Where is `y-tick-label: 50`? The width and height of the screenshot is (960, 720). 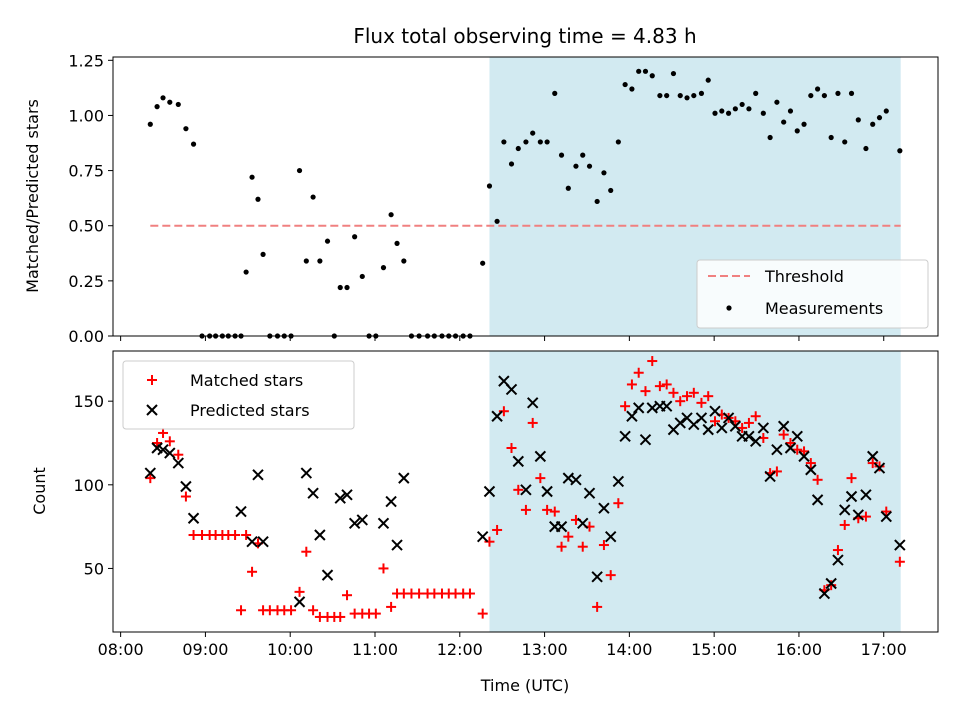
y-tick-label: 50 is located at coordinates (94, 568).